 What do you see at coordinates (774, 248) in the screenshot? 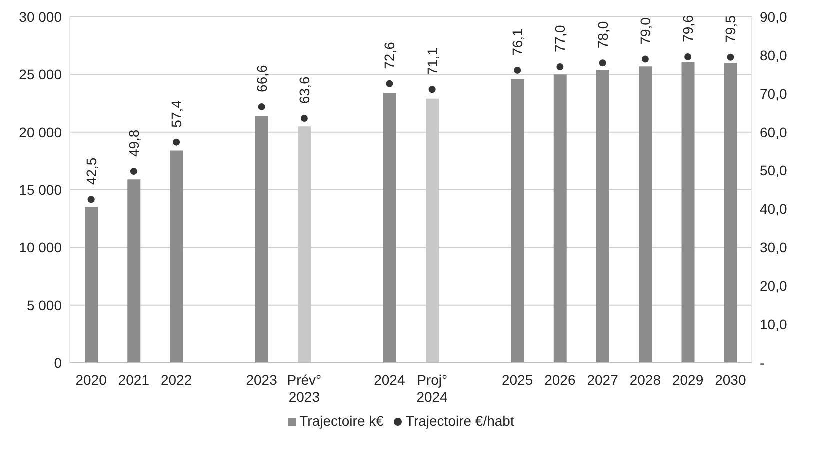
I see `y2-tick-label: 30,0` at bounding box center [774, 248].